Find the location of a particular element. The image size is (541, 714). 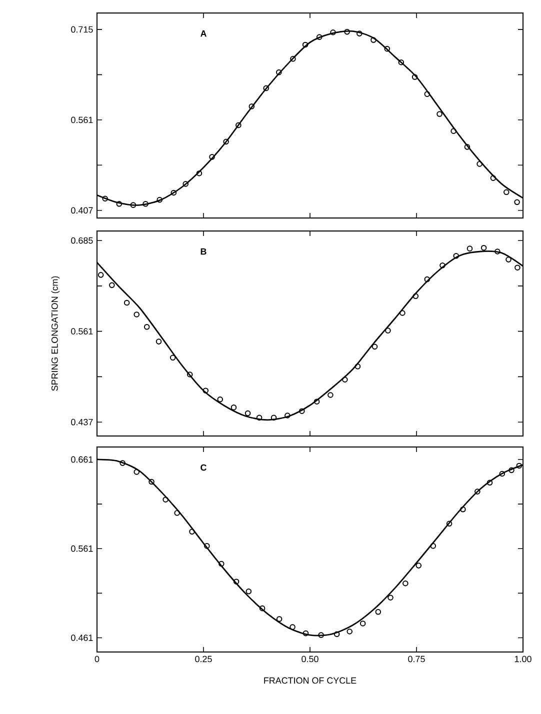

x-tick-label: 0.50 is located at coordinates (310, 659).